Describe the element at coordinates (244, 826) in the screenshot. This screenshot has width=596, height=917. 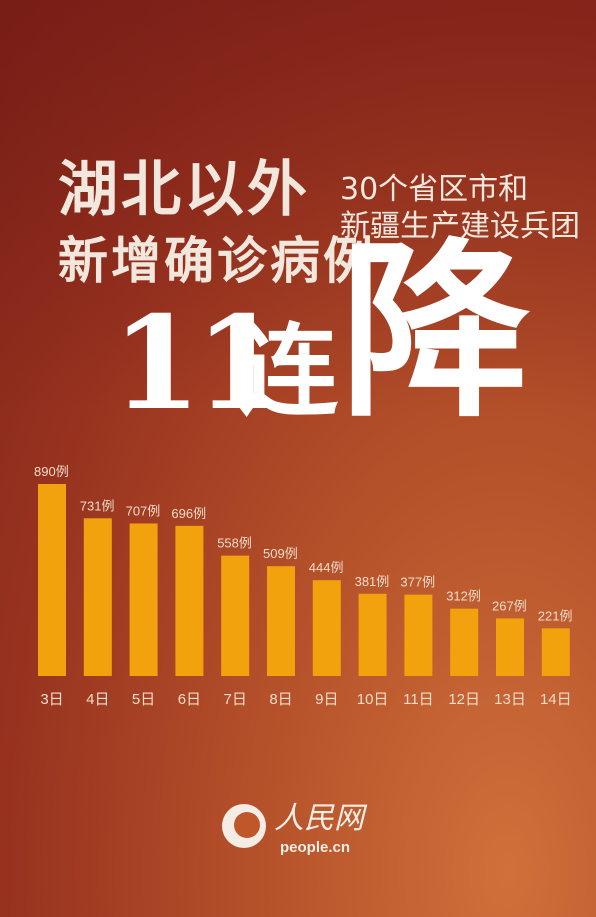
I see `people-logo-icon` at that location.